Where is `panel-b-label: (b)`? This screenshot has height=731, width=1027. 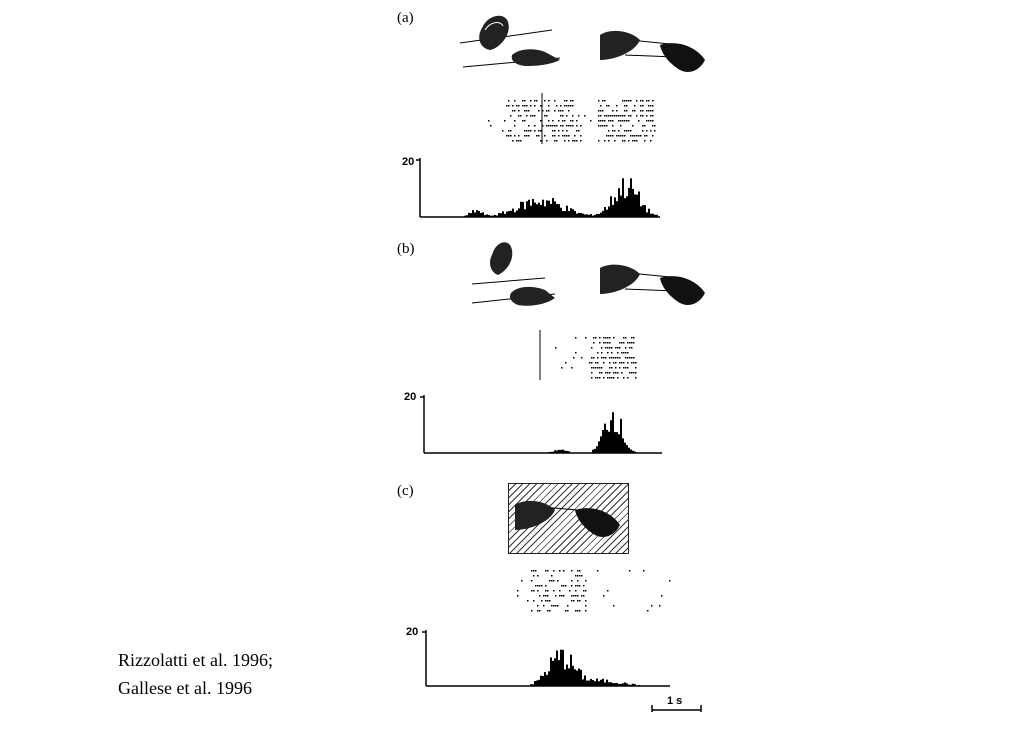 panel-b-label: (b) is located at coordinates (406, 249).